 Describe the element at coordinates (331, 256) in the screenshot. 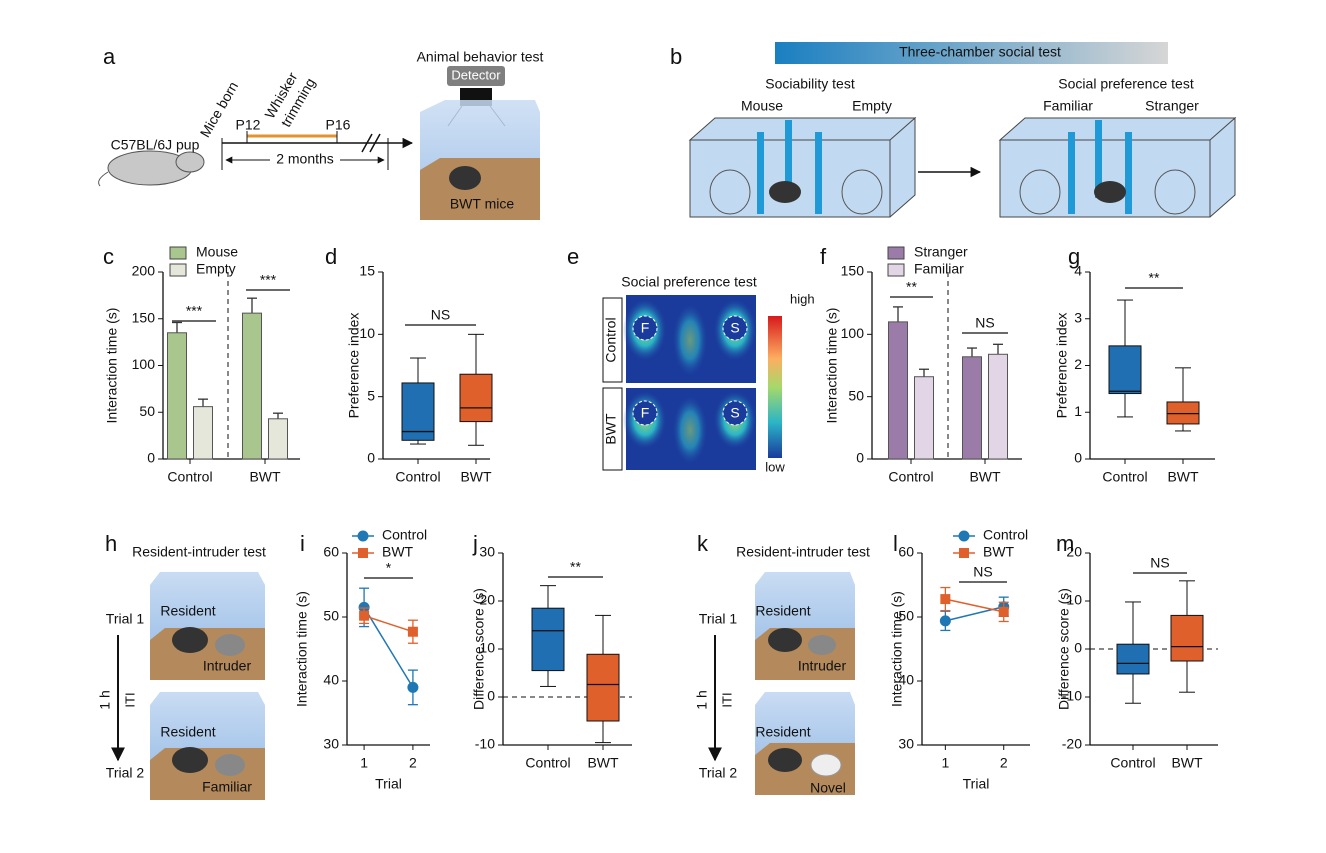

I see `panel-label: d` at that location.